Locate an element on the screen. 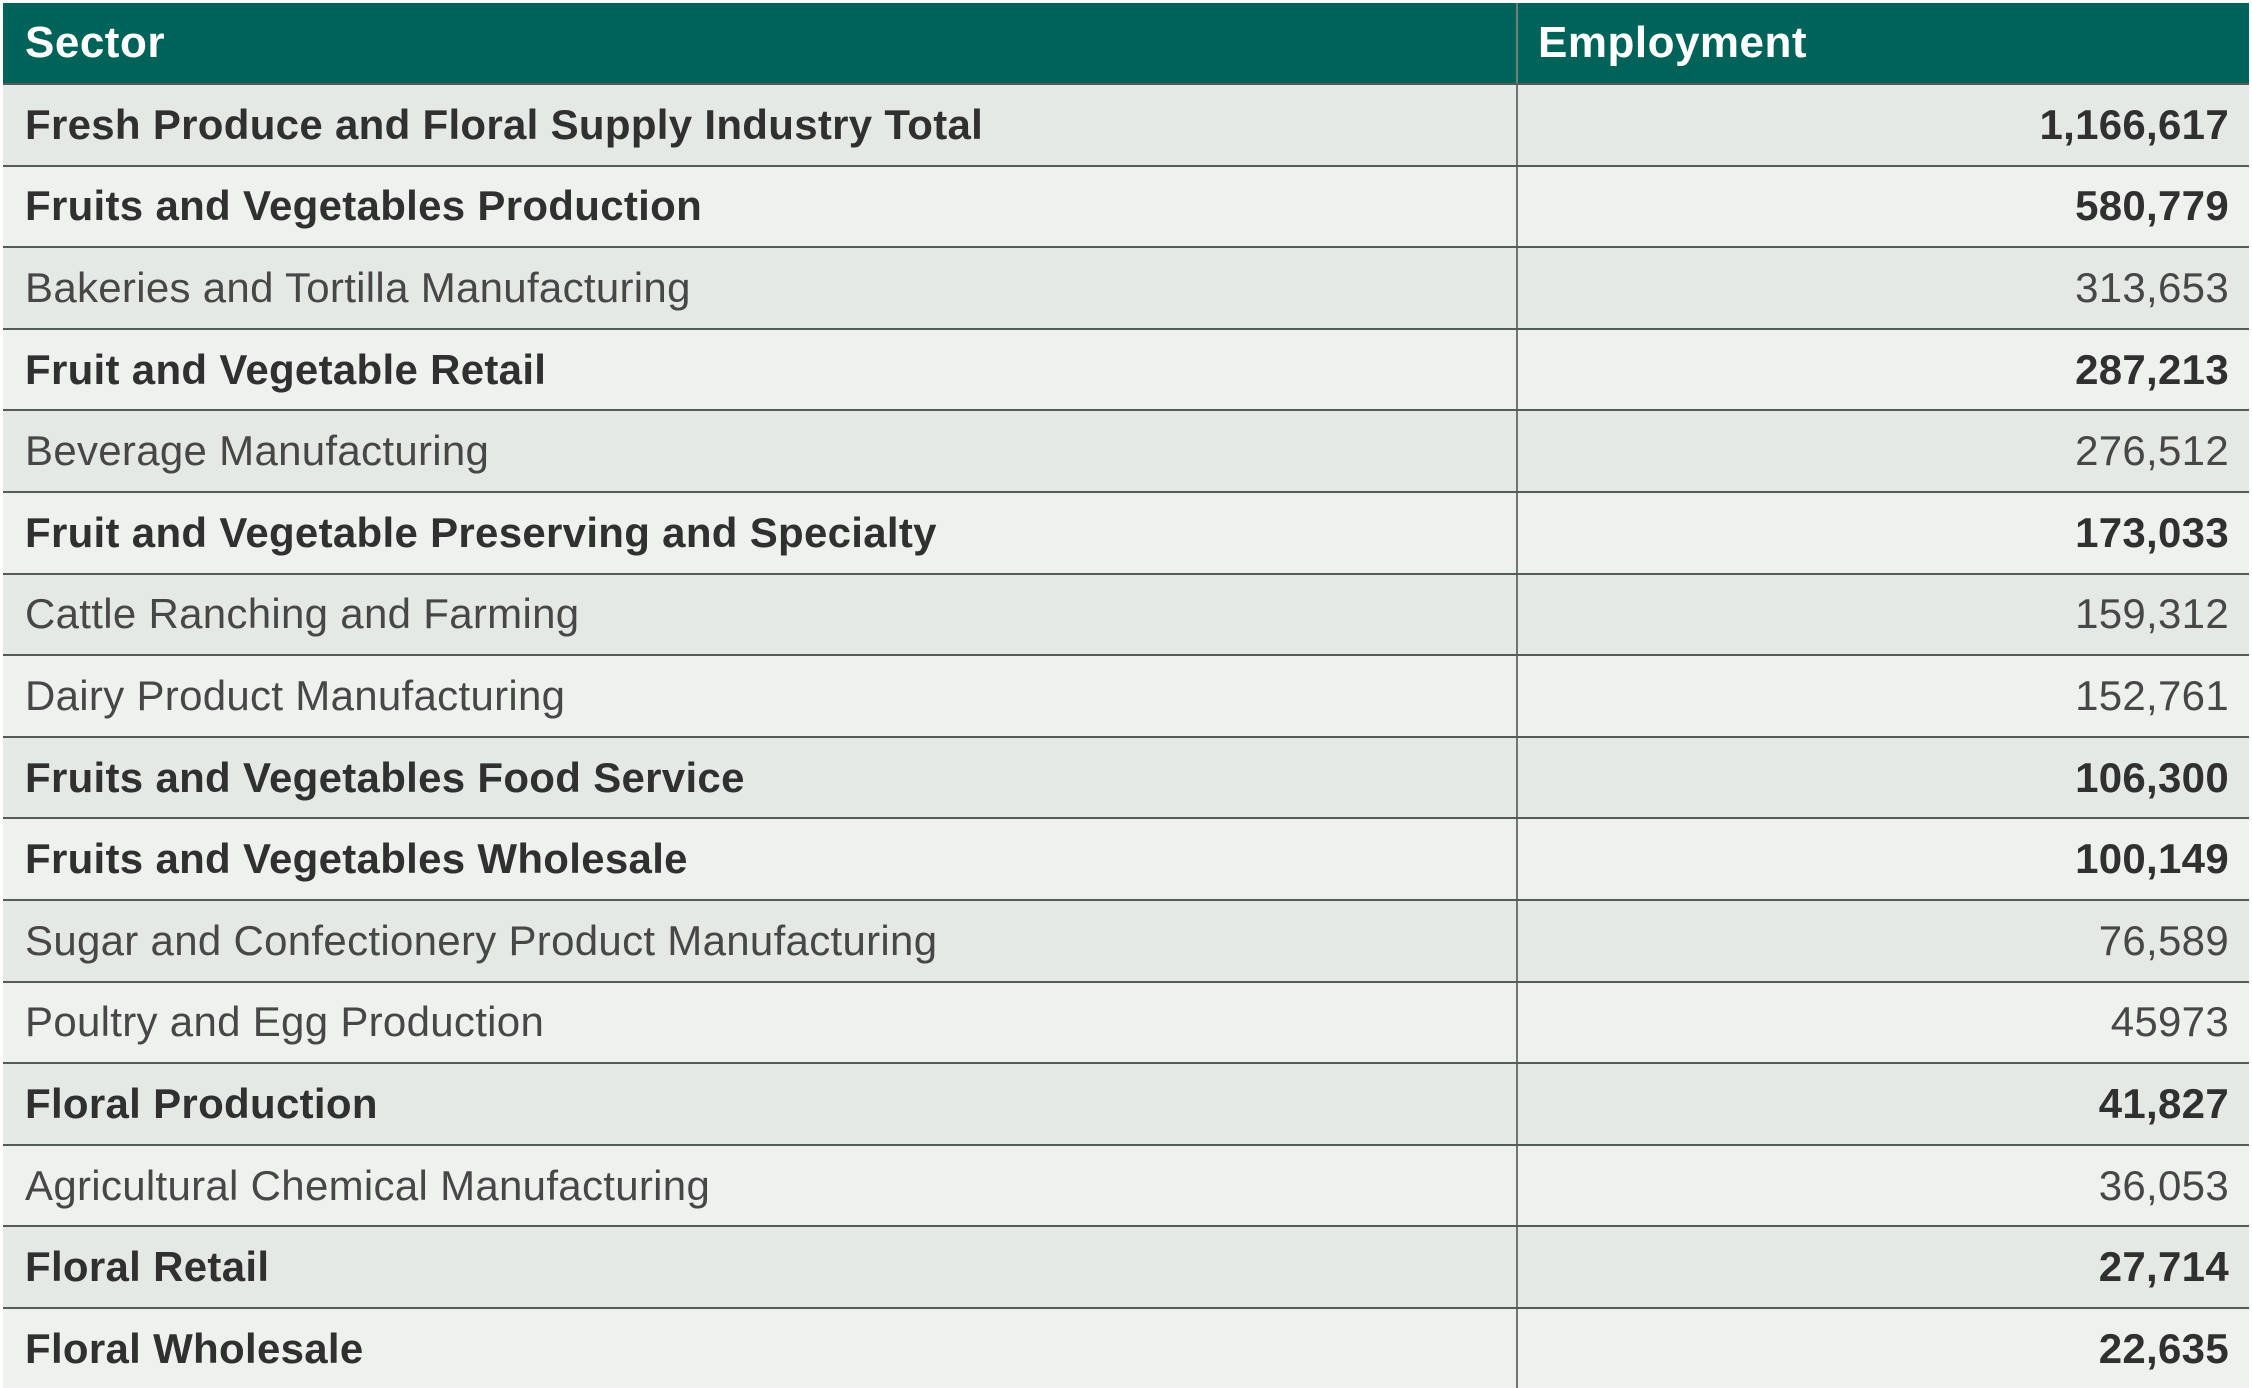 The width and height of the screenshot is (2252, 1388). table-row: Dairy Product Manufacturing 152,761 is located at coordinates (1126, 695).